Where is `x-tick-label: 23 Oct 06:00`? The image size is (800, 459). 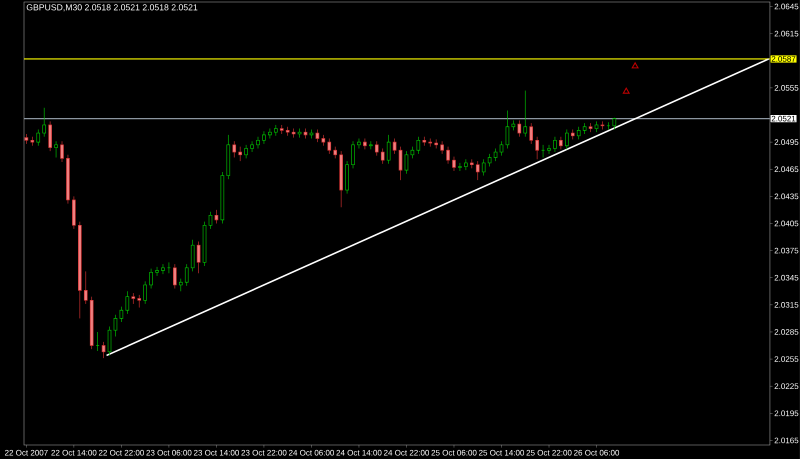 x-tick-label: 23 Oct 06:00 is located at coordinates (169, 453).